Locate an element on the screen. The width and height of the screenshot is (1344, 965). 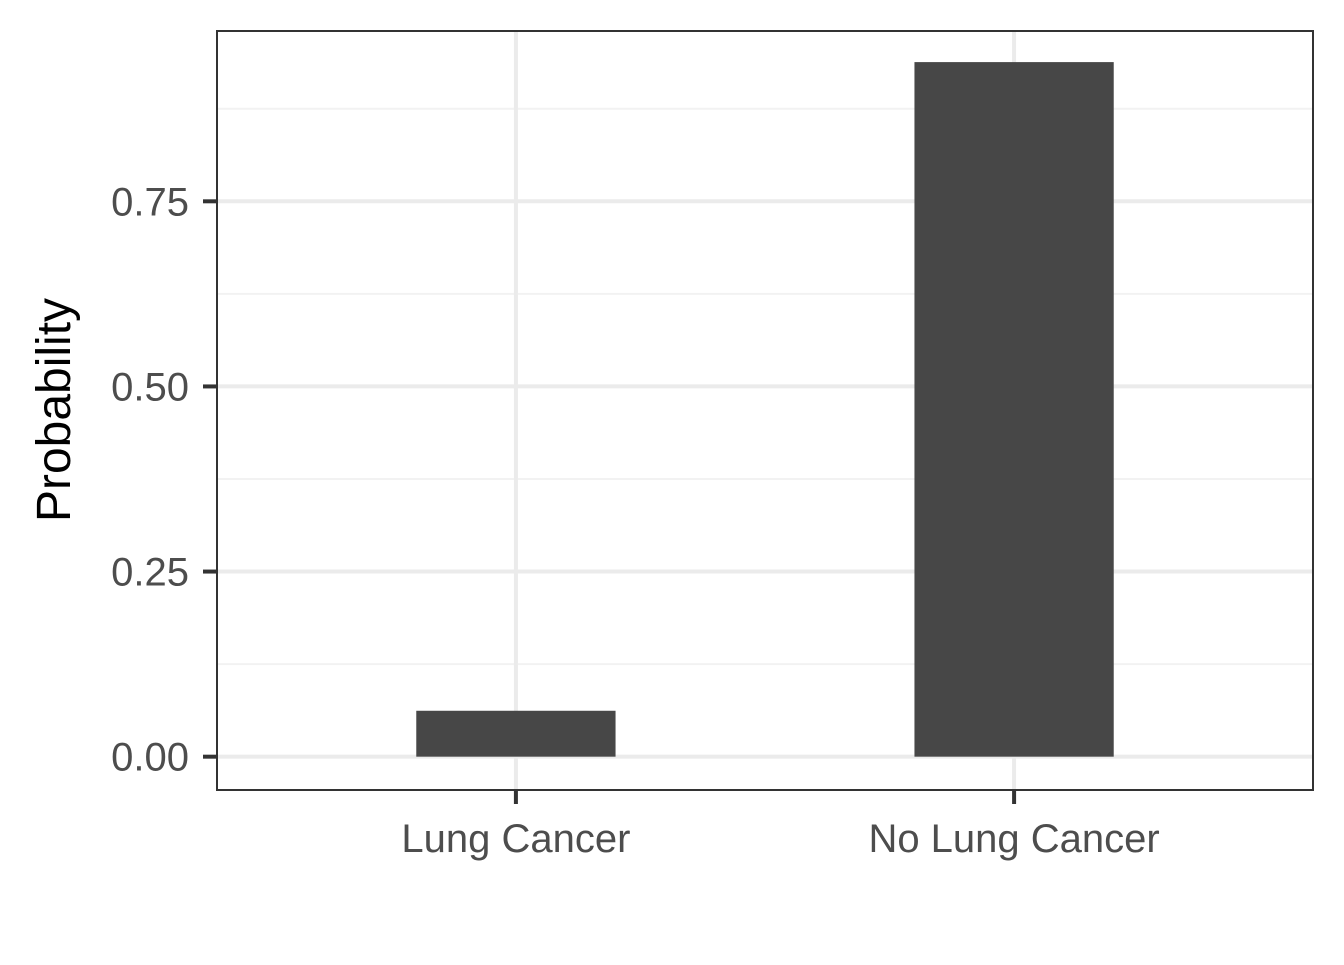
y-tick-label: 0.50 is located at coordinates (150, 387).